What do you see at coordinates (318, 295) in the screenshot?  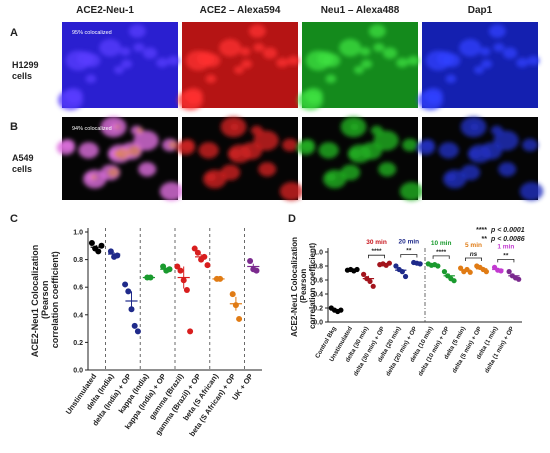 I see `y-tick-label: 0.4` at bounding box center [318, 295].